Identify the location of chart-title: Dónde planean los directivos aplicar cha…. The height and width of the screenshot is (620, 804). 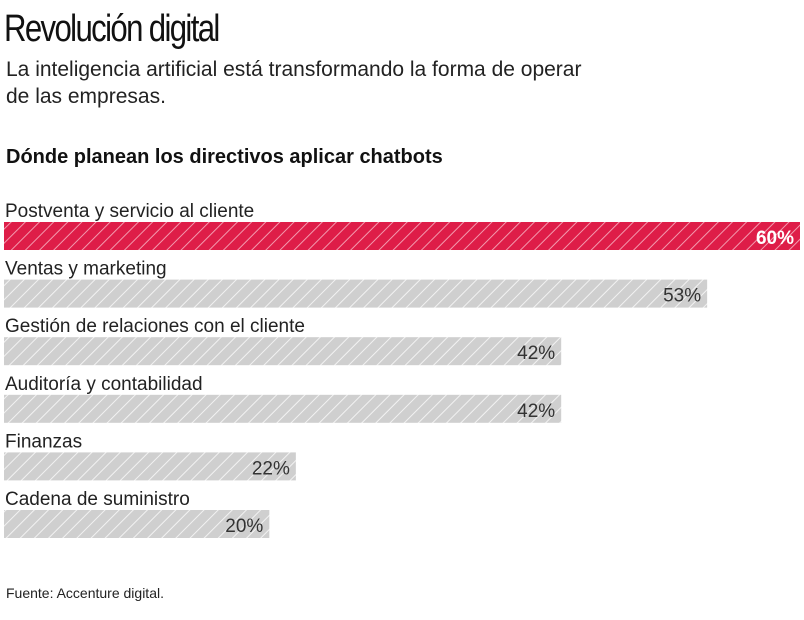
(224, 157).